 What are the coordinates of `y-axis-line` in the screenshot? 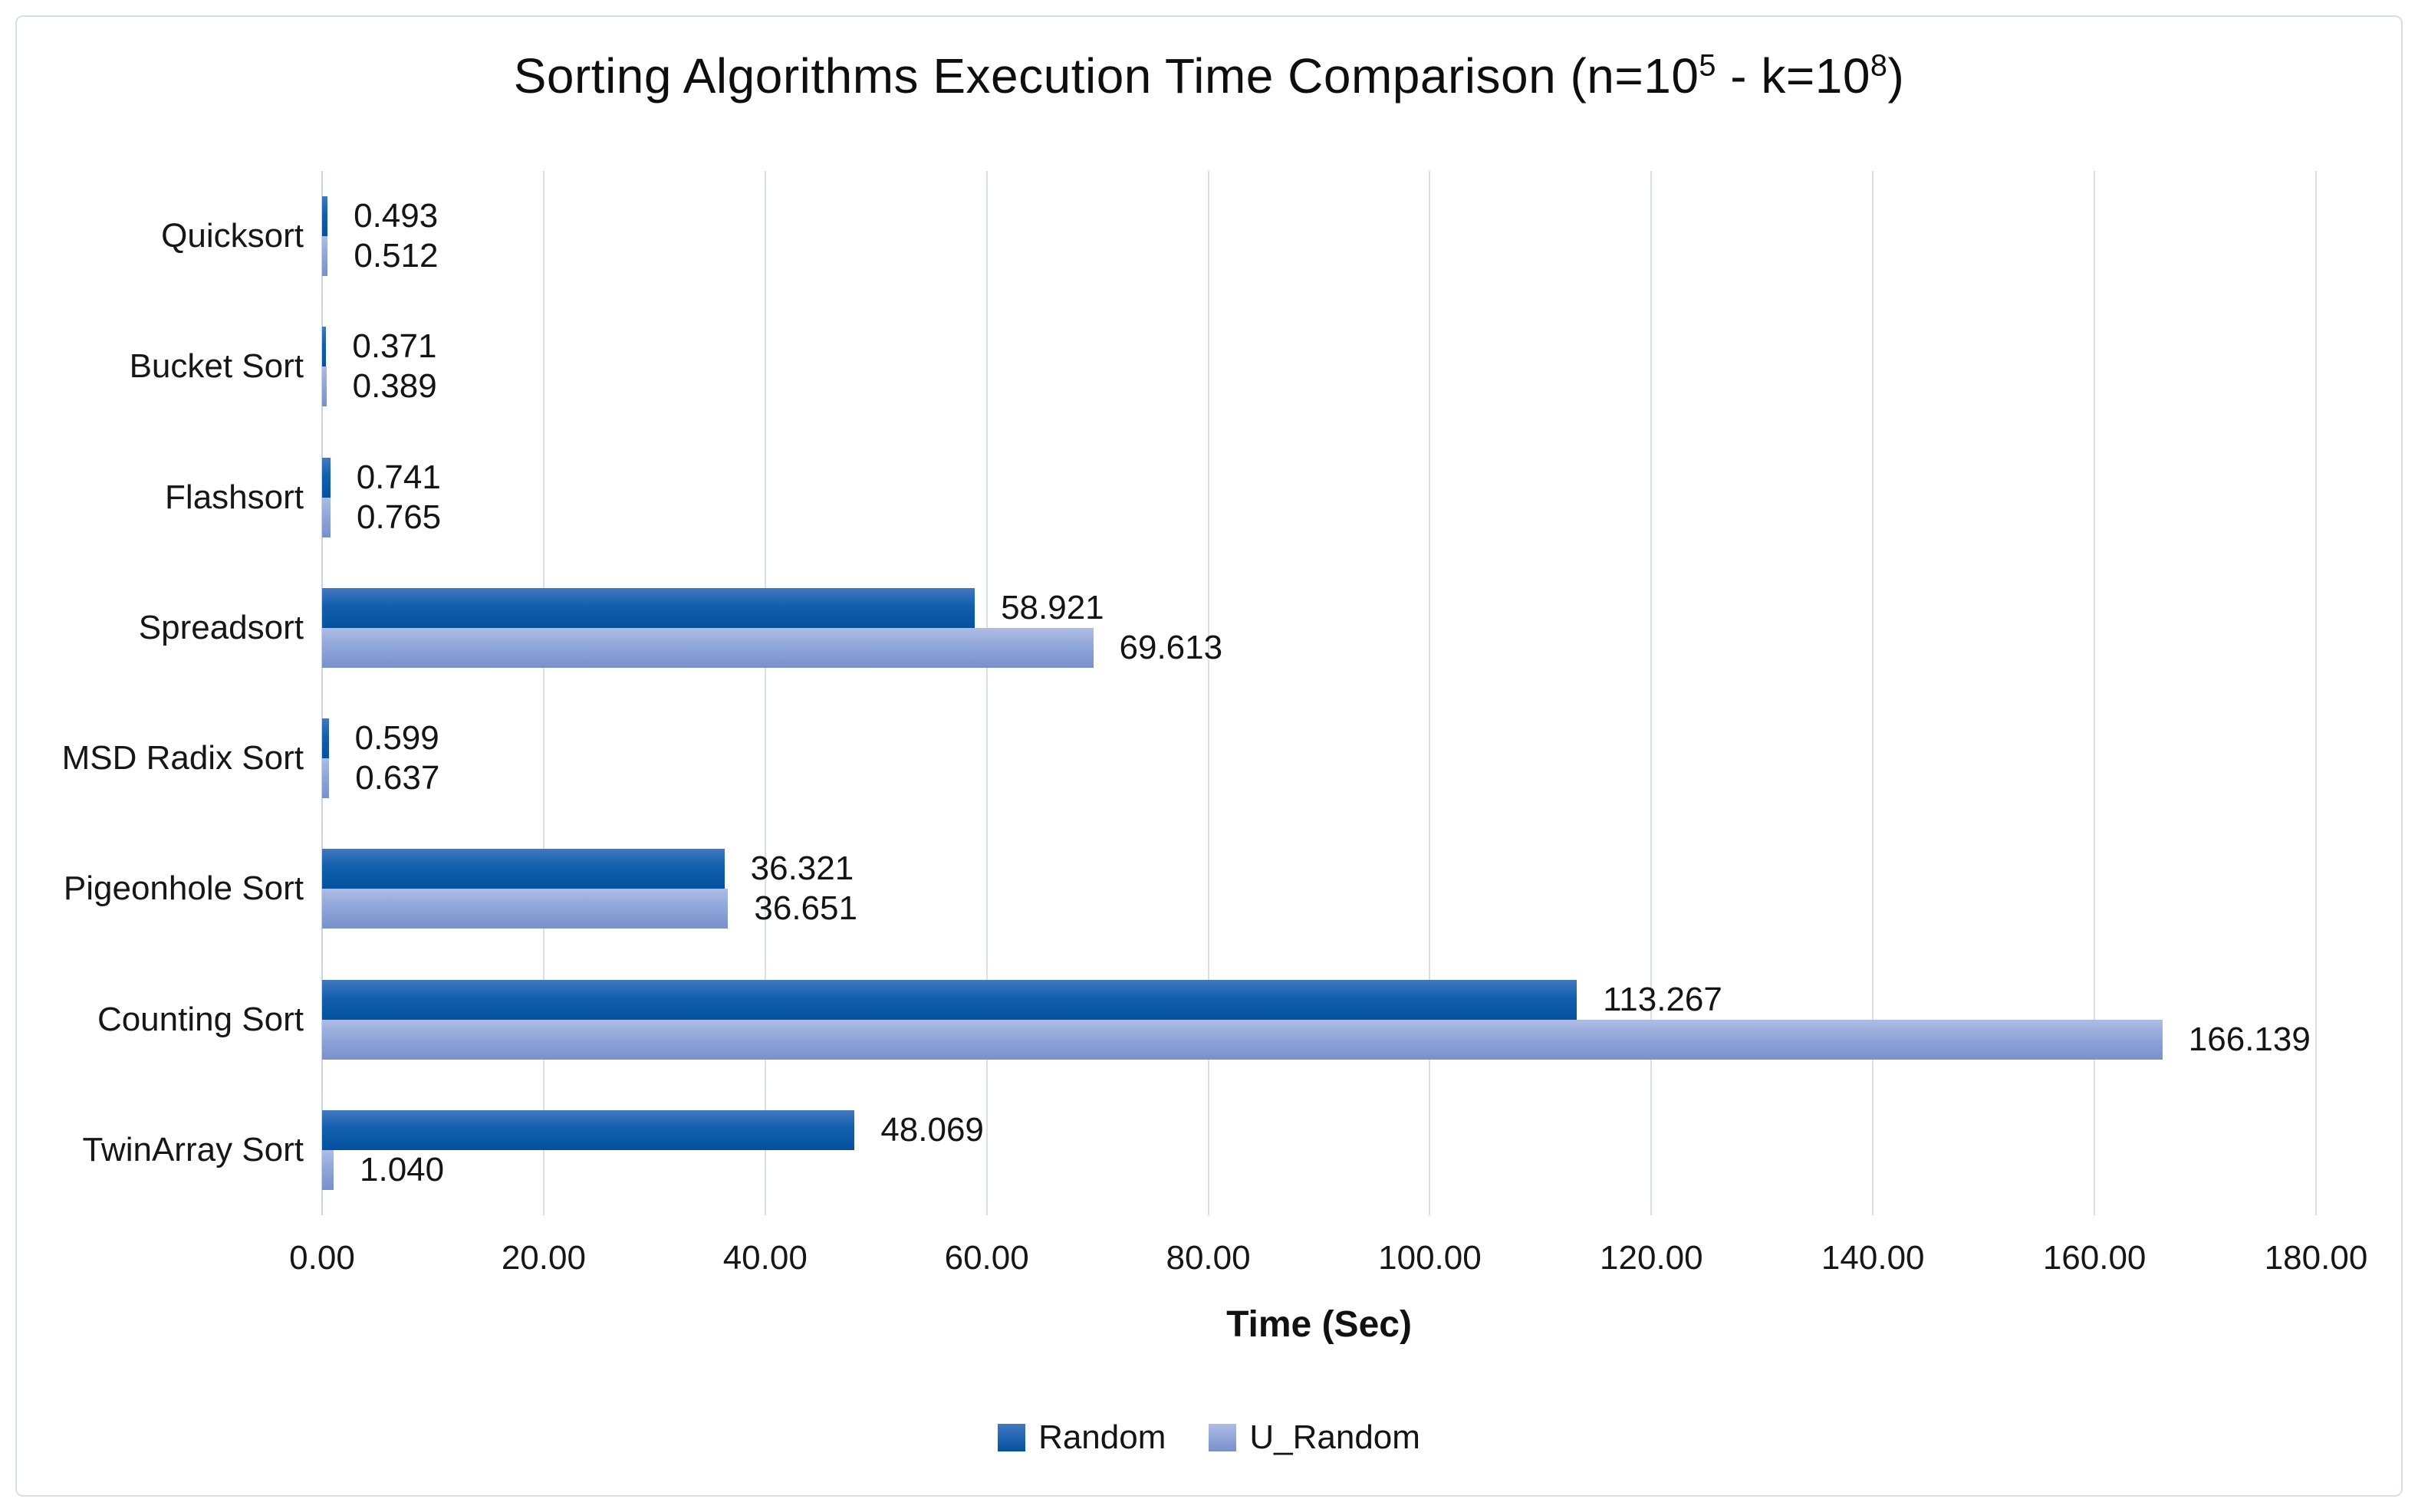 It's located at (322, 693).